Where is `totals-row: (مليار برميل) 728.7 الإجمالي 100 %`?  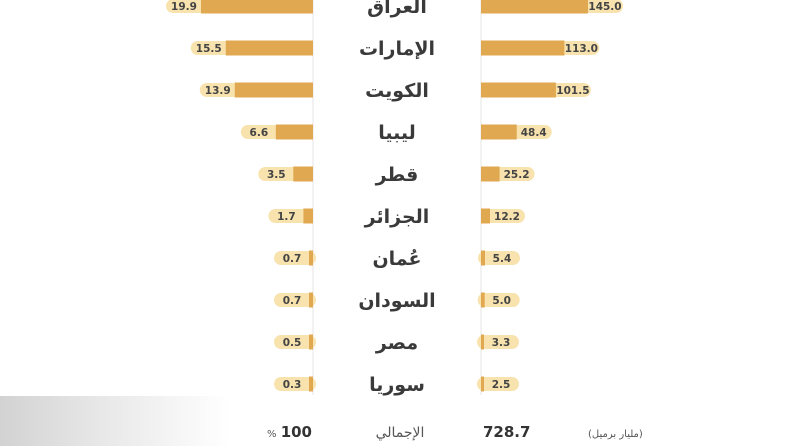 totals-row: (مليار برميل) 728.7 الإجمالي 100 % is located at coordinates (455, 432).